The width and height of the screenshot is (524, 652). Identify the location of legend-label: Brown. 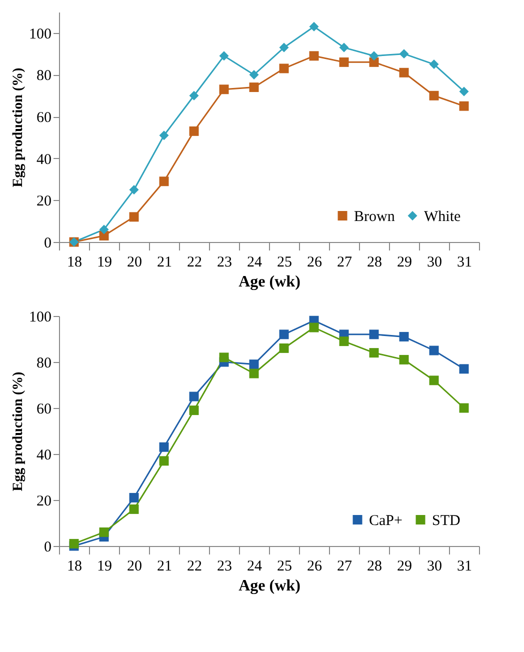
(375, 216).